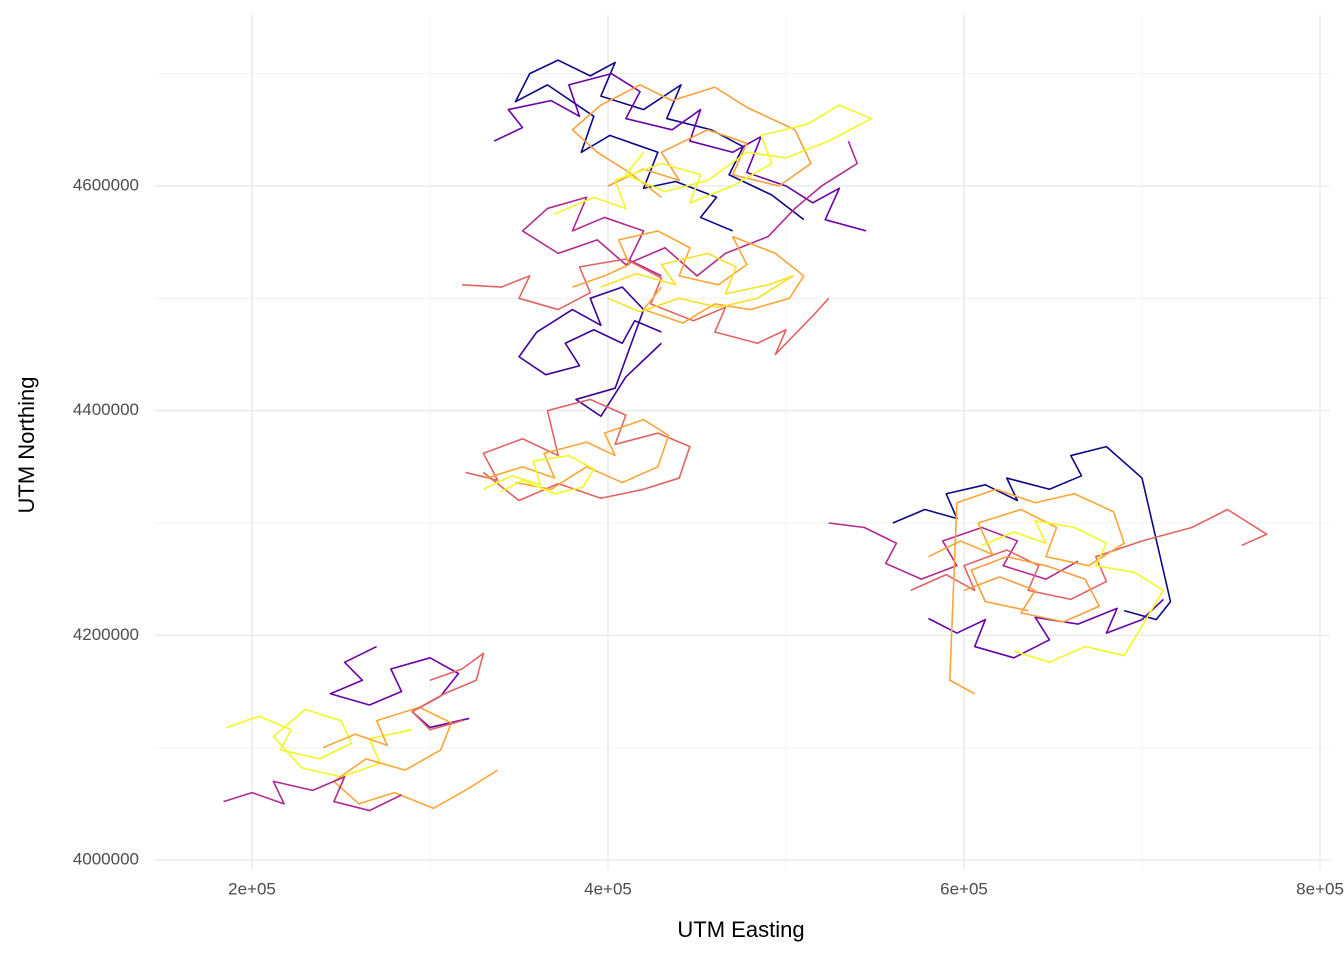  I want to click on x-tick-label: 2e+05, so click(252, 888).